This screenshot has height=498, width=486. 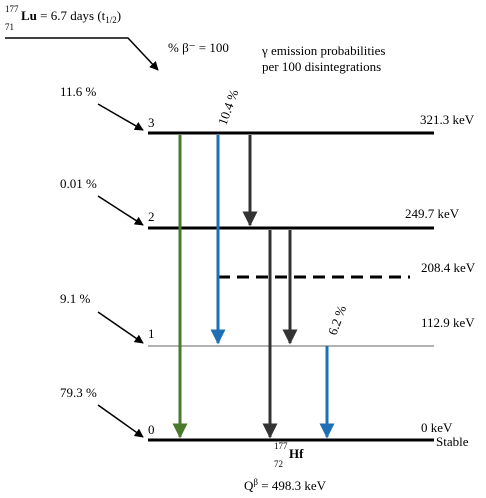 What do you see at coordinates (228, 107) in the screenshot?
I see `gamma-percent: 10.4 %` at bounding box center [228, 107].